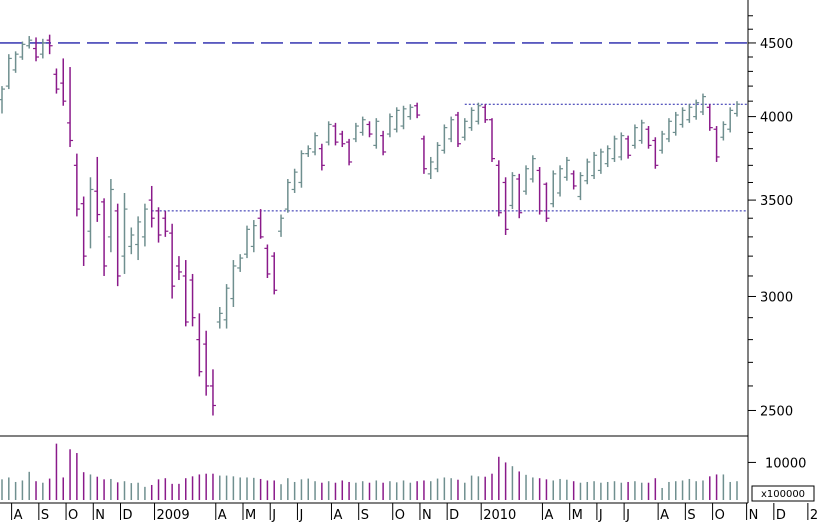 This screenshot has height=525, width=817. I want to click on price-tick-label: 4000, so click(776, 118).